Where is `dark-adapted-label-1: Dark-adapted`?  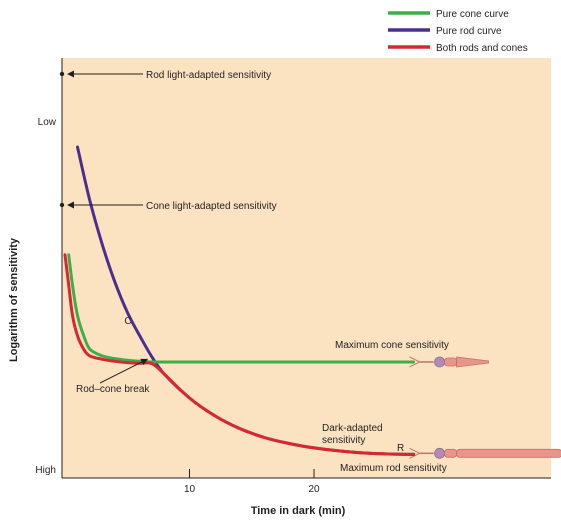 dark-adapted-label-1: Dark-adapted is located at coordinates (352, 428).